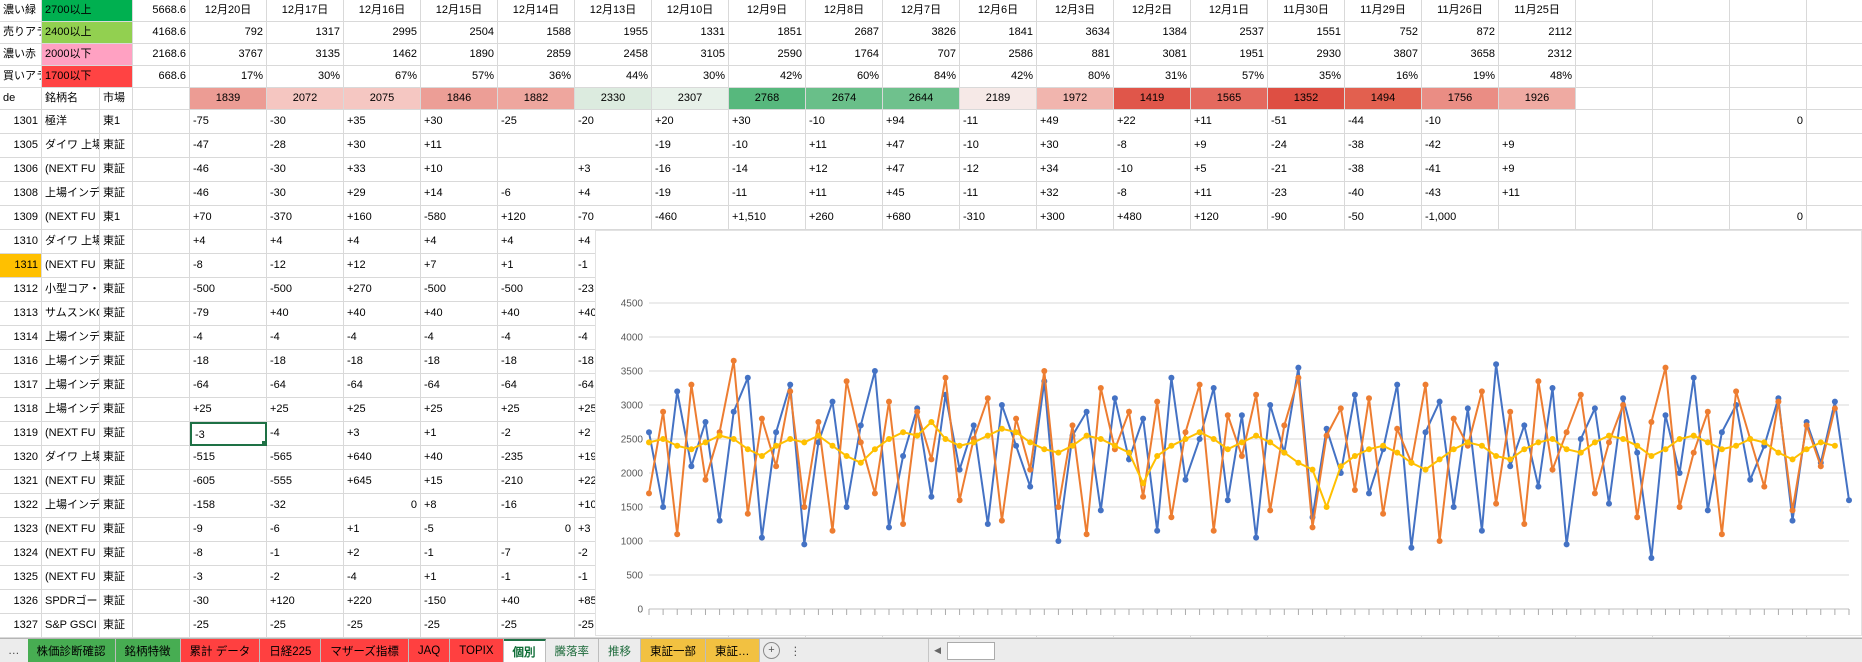 The width and height of the screenshot is (1862, 662). What do you see at coordinates (690, 122) in the screenshot?
I see `change-value-cell: +20` at bounding box center [690, 122].